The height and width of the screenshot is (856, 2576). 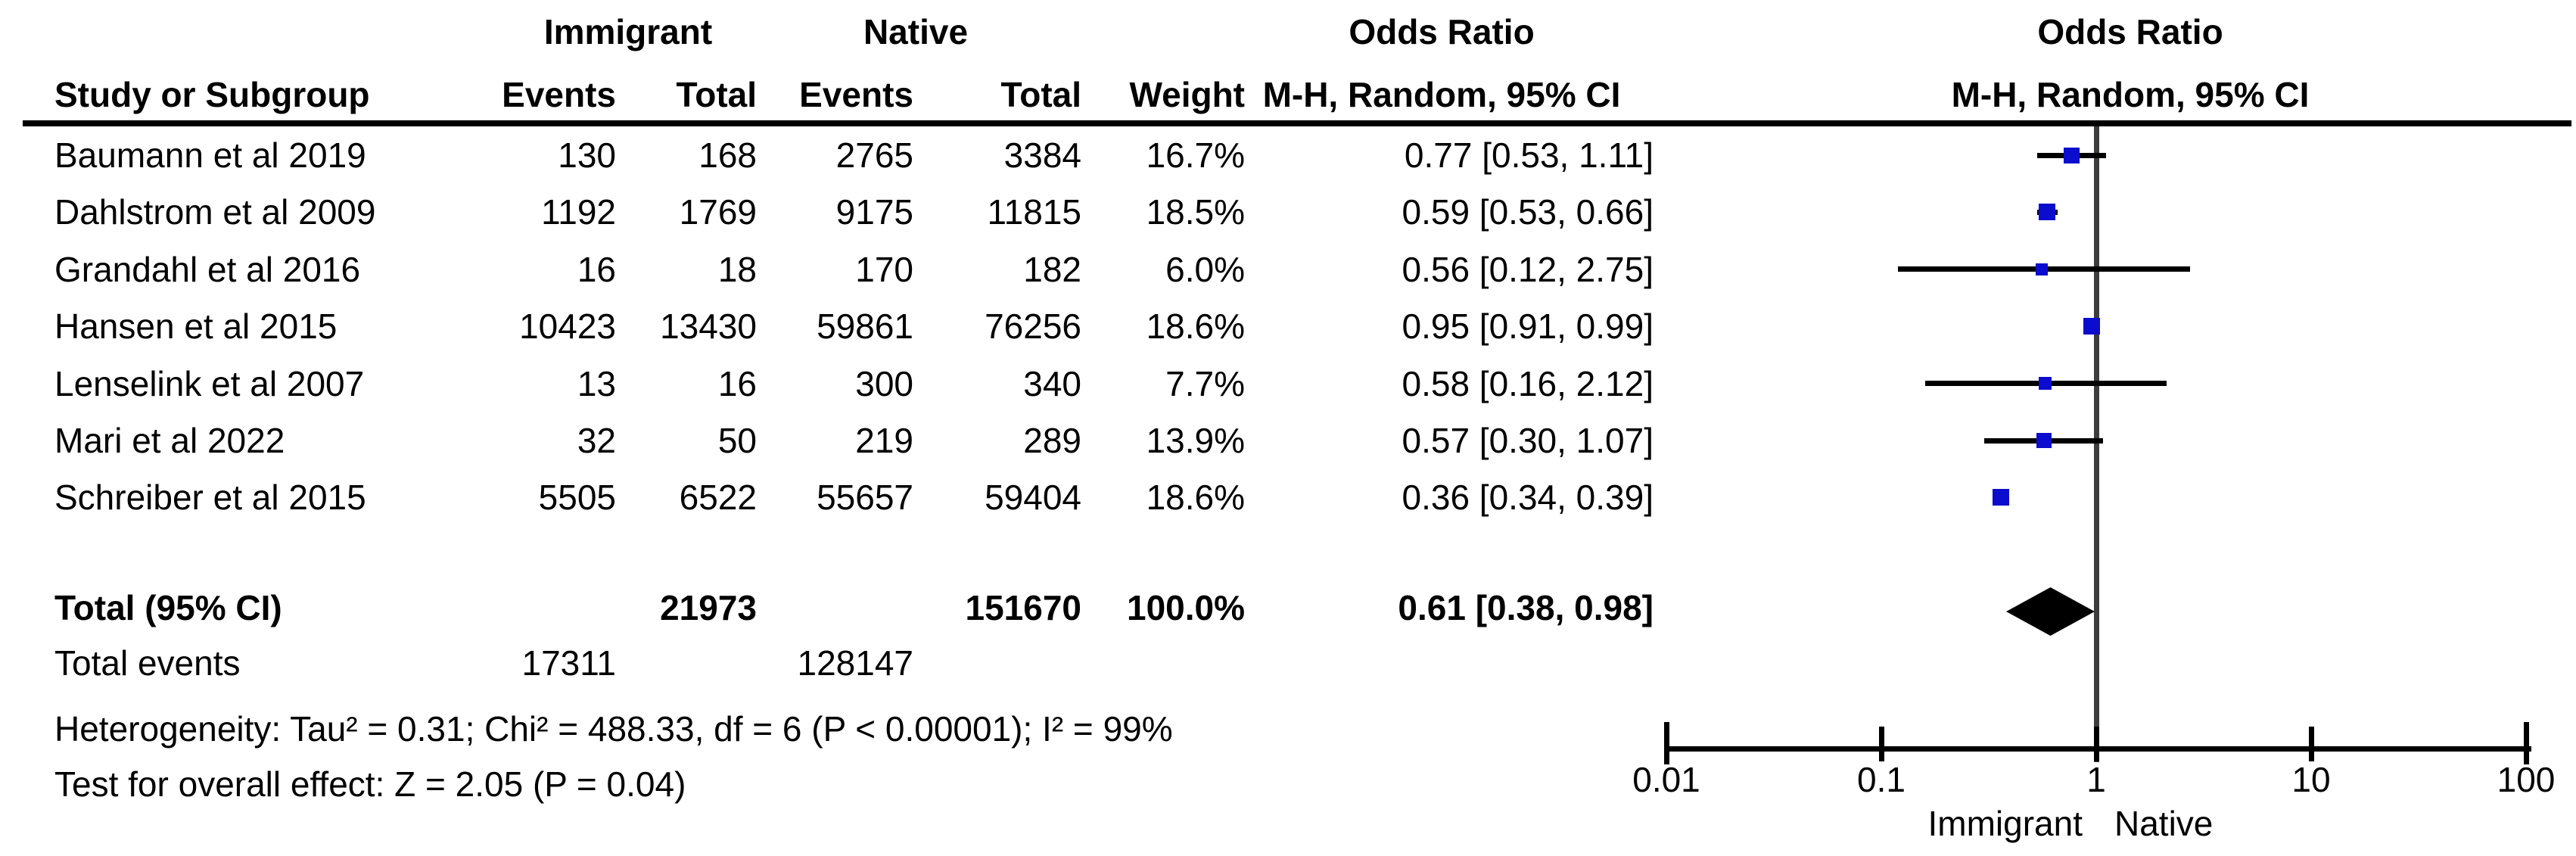 What do you see at coordinates (1205, 269) in the screenshot?
I see `study-weight: 6.0%` at bounding box center [1205, 269].